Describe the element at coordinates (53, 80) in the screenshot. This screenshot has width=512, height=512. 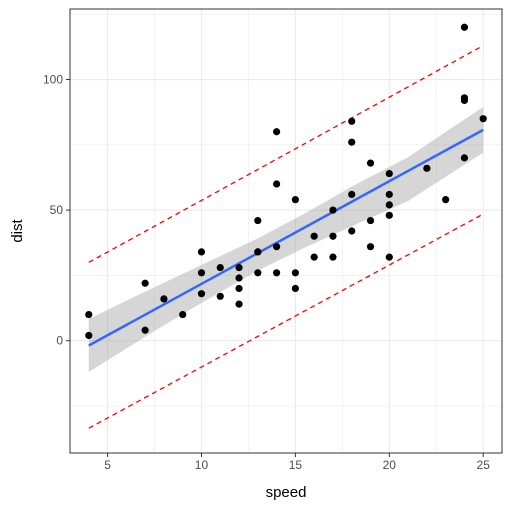
I see `y-tick-label: 100` at that location.